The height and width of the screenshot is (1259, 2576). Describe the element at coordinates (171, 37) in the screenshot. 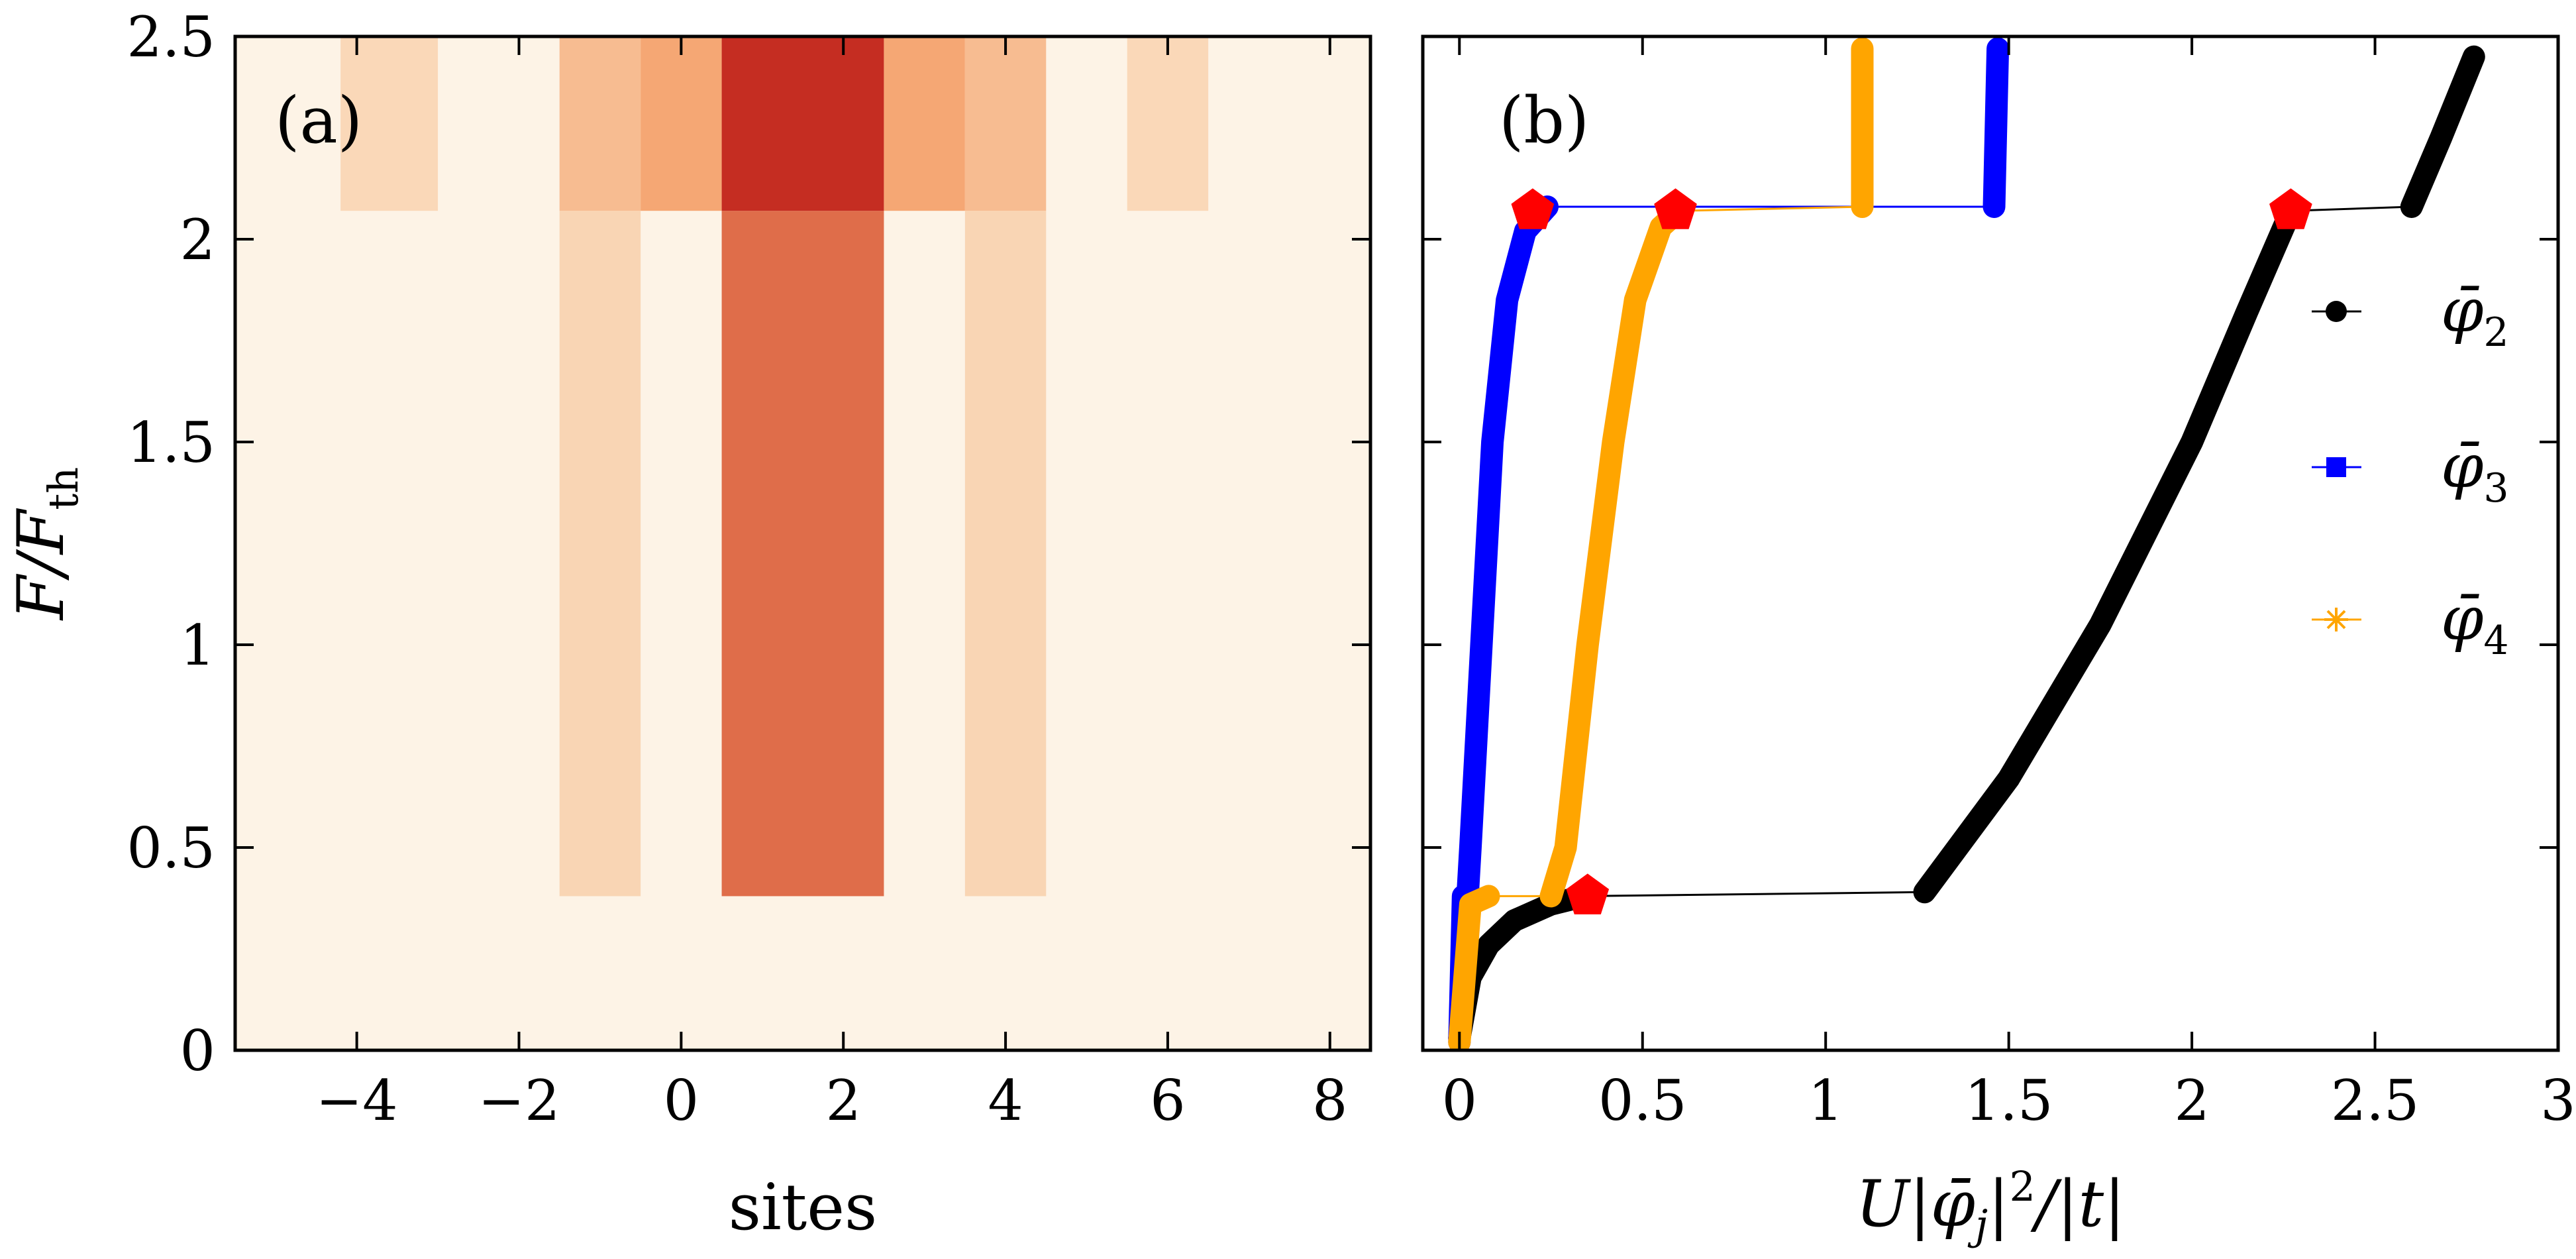

I see `y-tick-label: 2.5` at that location.